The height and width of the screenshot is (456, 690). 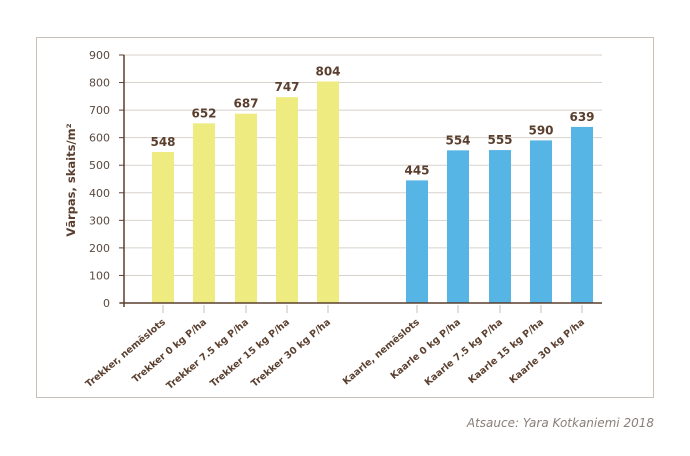 I want to click on data-label: 652, so click(x=203, y=113).